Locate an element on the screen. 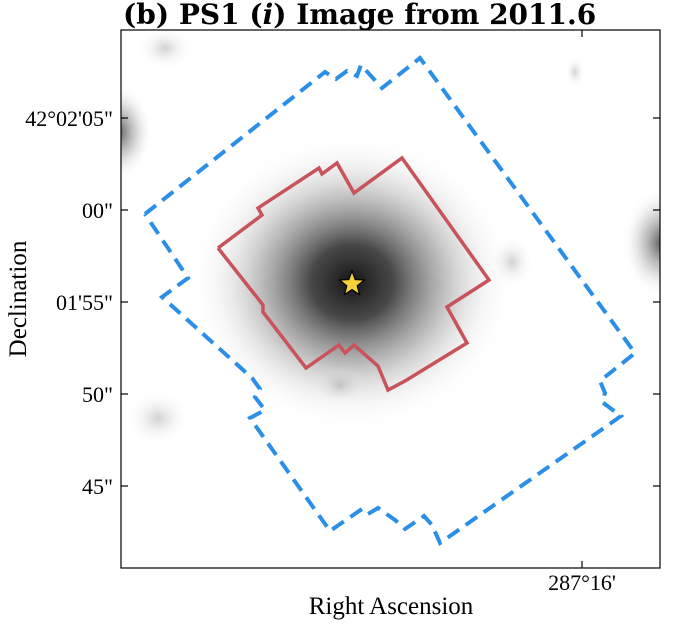 This screenshot has height=628, width=688. top-left-faint-blob is located at coordinates (165, 50).